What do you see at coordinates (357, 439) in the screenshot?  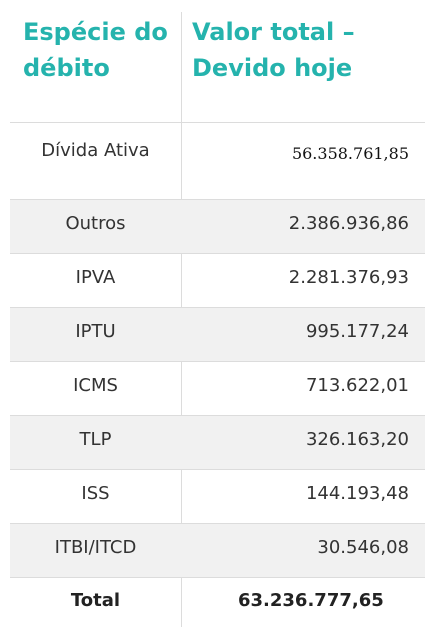 I see `row-value: 326.163,20` at bounding box center [357, 439].